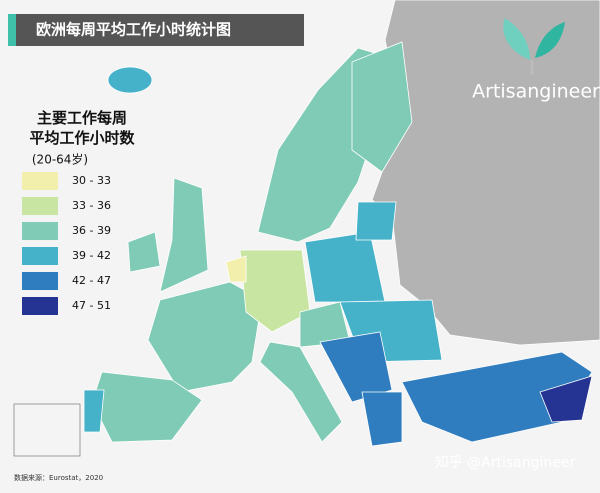 This screenshot has height=493, width=600. I want to click on legend-label: 39 - 42, so click(91, 255).